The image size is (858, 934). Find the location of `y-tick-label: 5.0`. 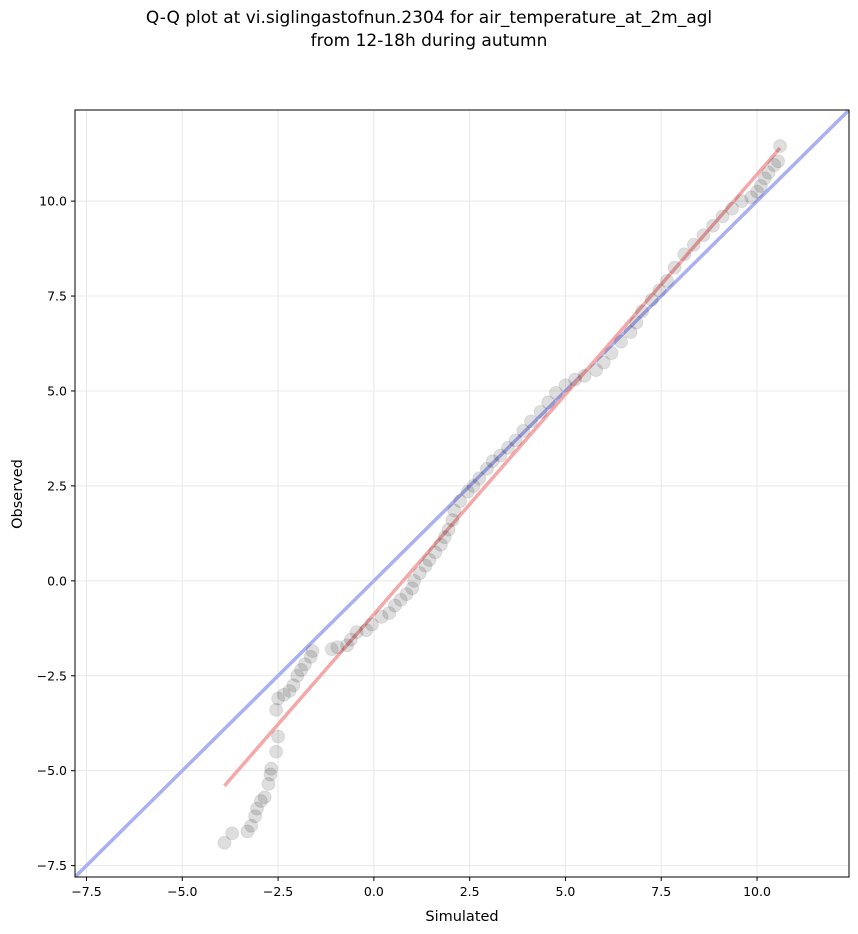

y-tick-label: 5.0 is located at coordinates (57, 390).